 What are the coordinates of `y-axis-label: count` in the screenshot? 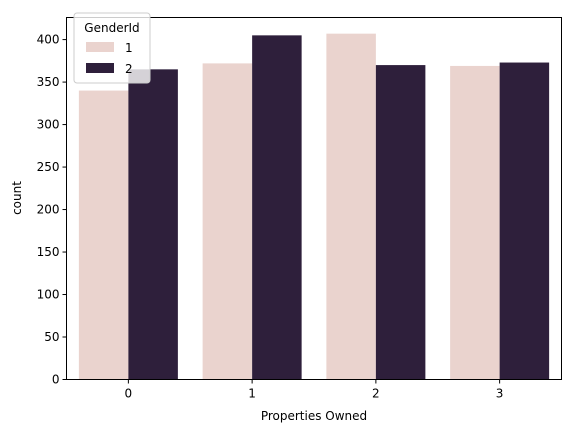 It's located at (17, 198).